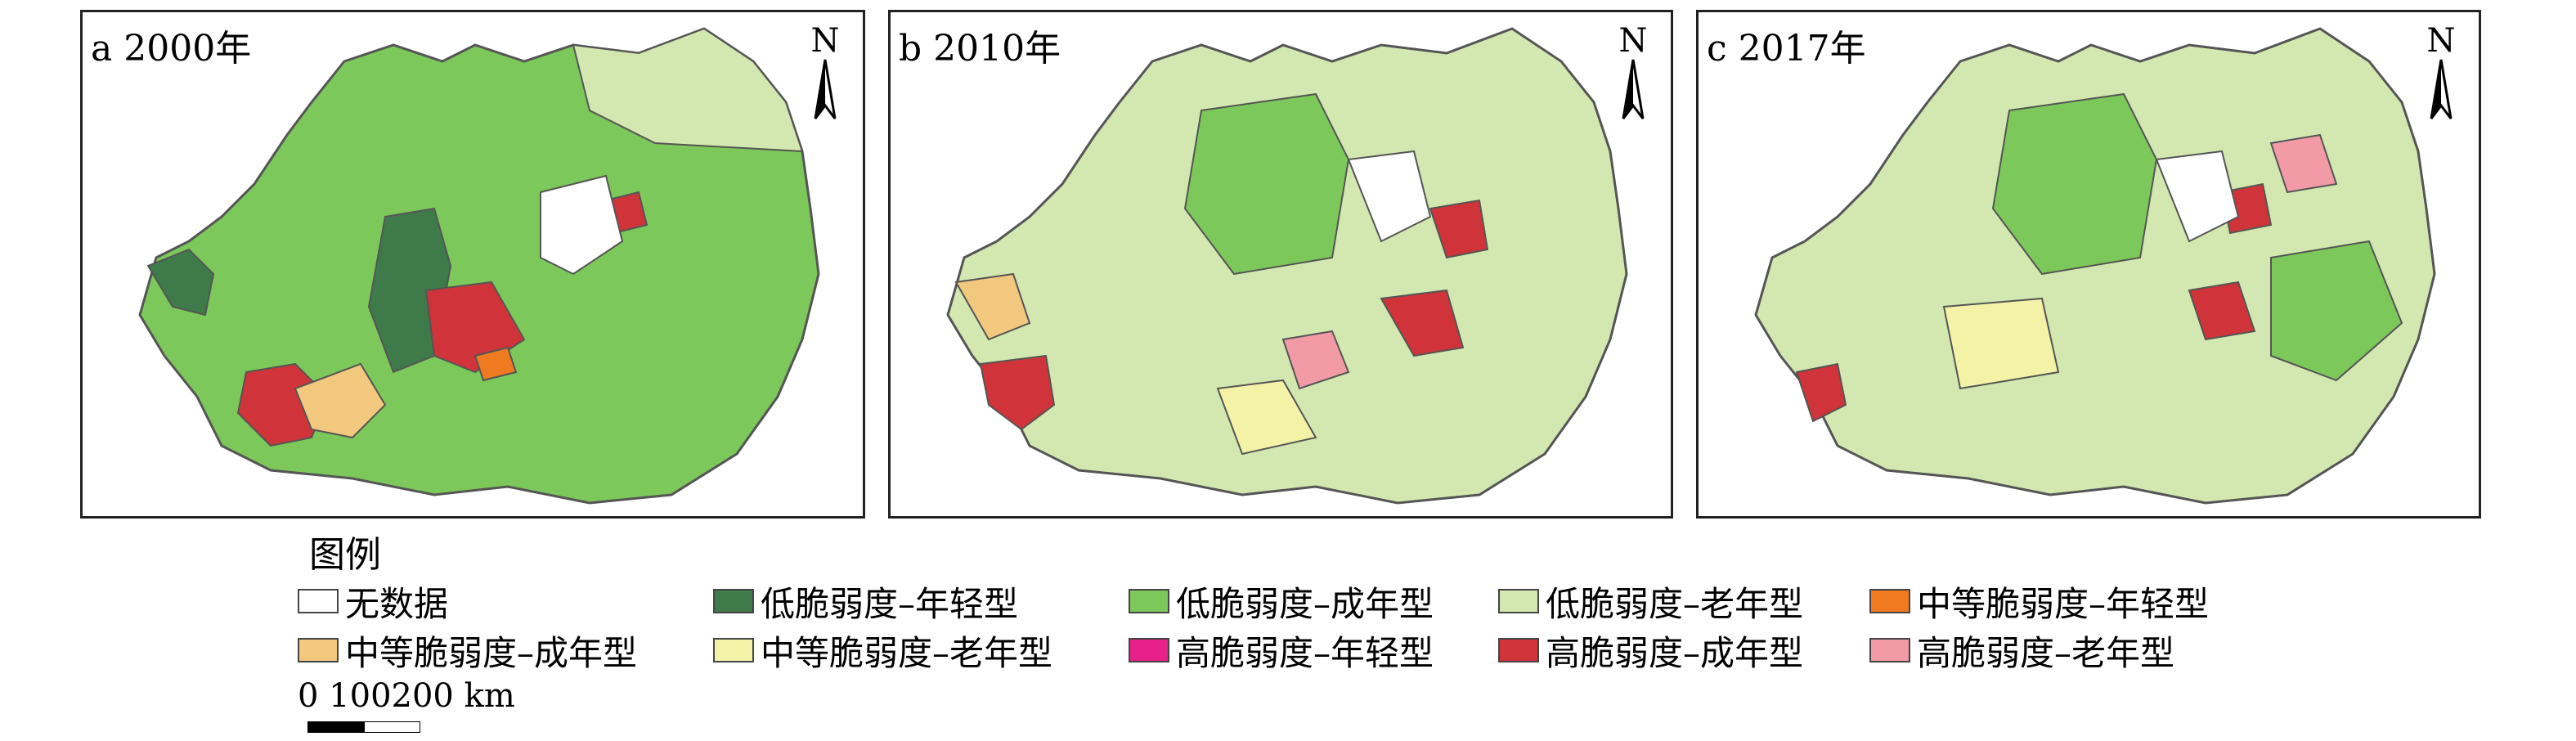  Describe the element at coordinates (907, 652) in the screenshot. I see `legend-label: 中等脆弱度–老年型` at that location.